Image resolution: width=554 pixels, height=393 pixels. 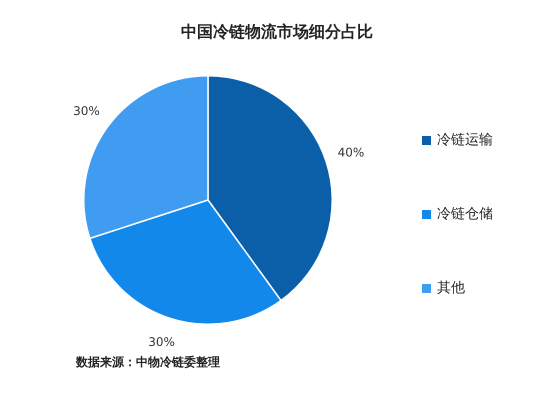 What do you see at coordinates (451, 288) in the screenshot?
I see `legend-label: 其他` at bounding box center [451, 288].